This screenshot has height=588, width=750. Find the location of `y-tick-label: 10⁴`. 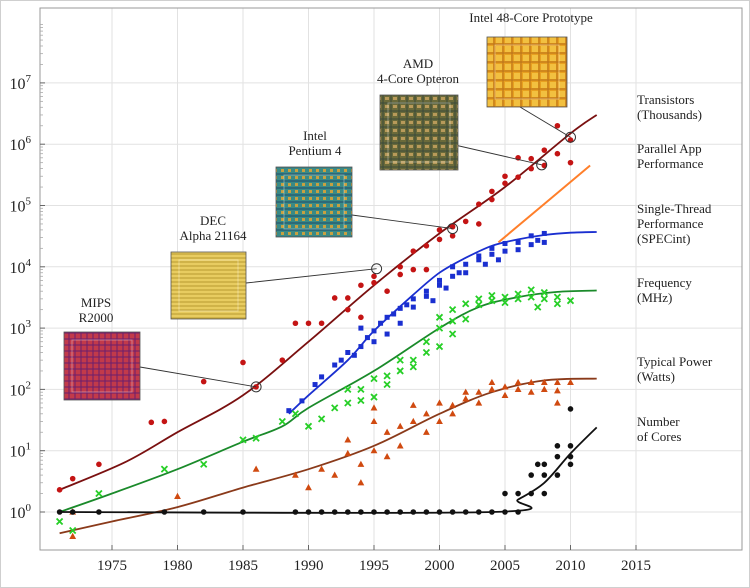

y-tick-label: 10⁴ is located at coordinates (21, 267).